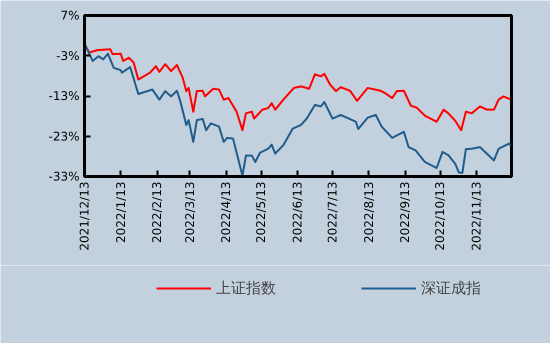 Image resolution: width=550 pixels, height=343 pixels. What do you see at coordinates (405, 213) in the screenshot?
I see `x-tick-label: 2022/9/13` at bounding box center [405, 213].